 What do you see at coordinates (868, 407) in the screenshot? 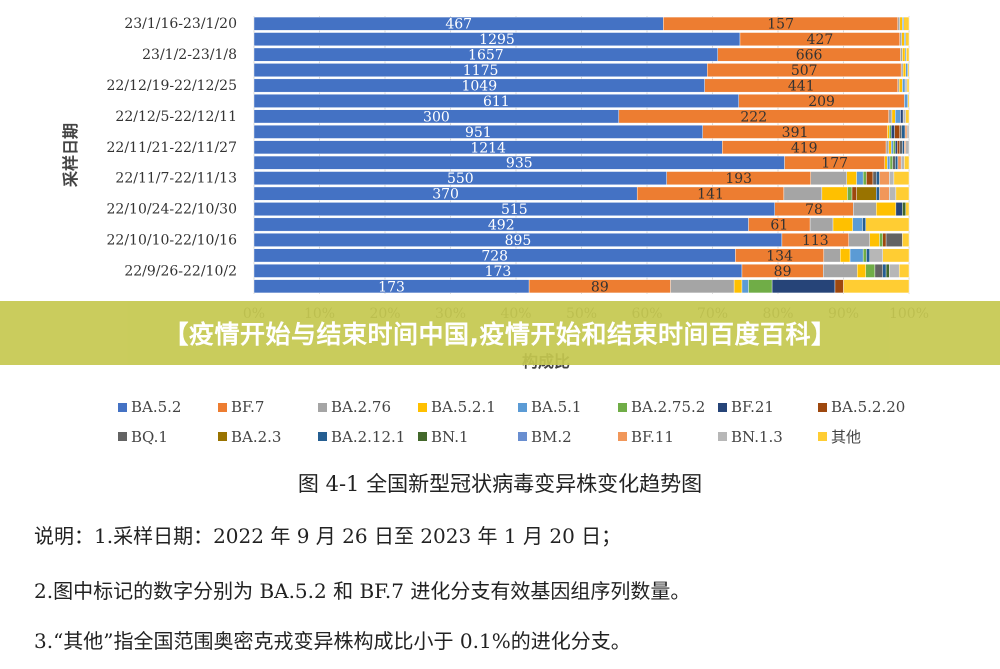
I see `legend-label: BA.5.2.20` at bounding box center [868, 407].